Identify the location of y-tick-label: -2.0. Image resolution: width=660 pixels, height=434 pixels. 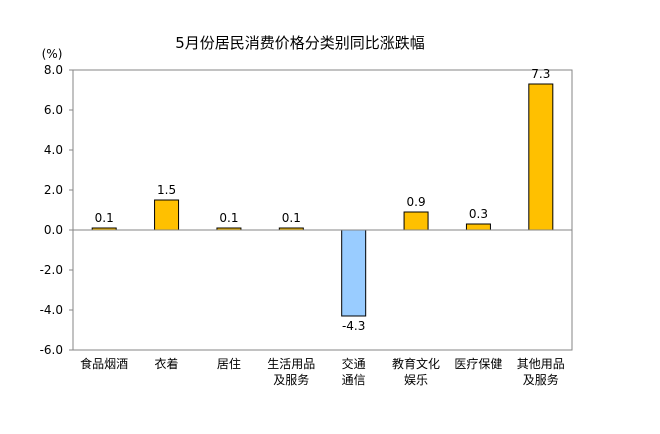
(51, 270).